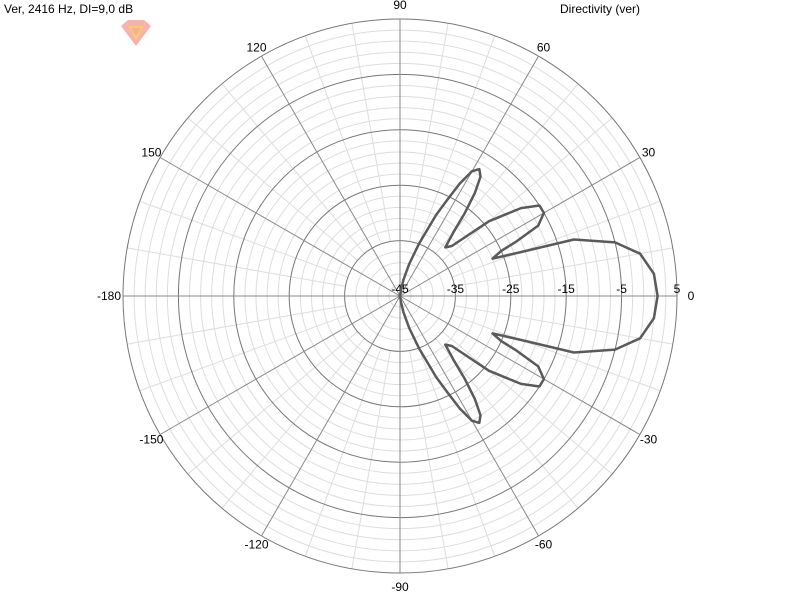 This screenshot has height=593, width=800. I want to click on radial-tick-label: -25, so click(511, 289).